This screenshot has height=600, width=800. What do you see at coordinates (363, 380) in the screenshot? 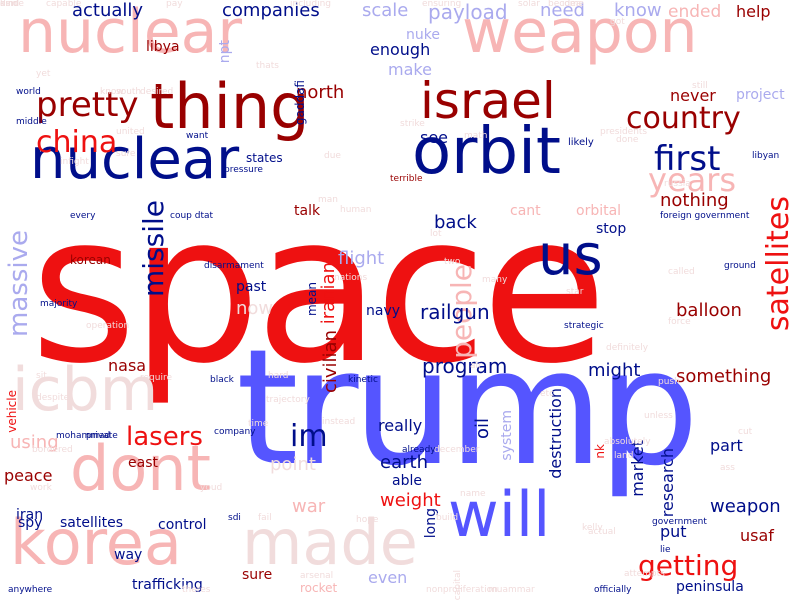
I see `word: kinetic` at bounding box center [363, 380].